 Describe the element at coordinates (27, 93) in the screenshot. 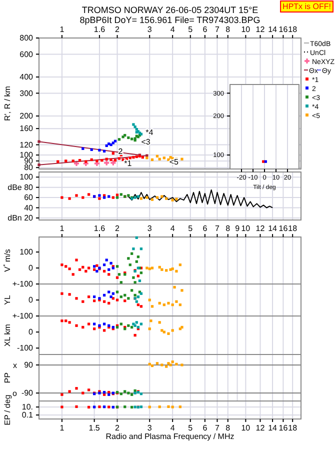

I see `y-tick-label: 300` at that location.